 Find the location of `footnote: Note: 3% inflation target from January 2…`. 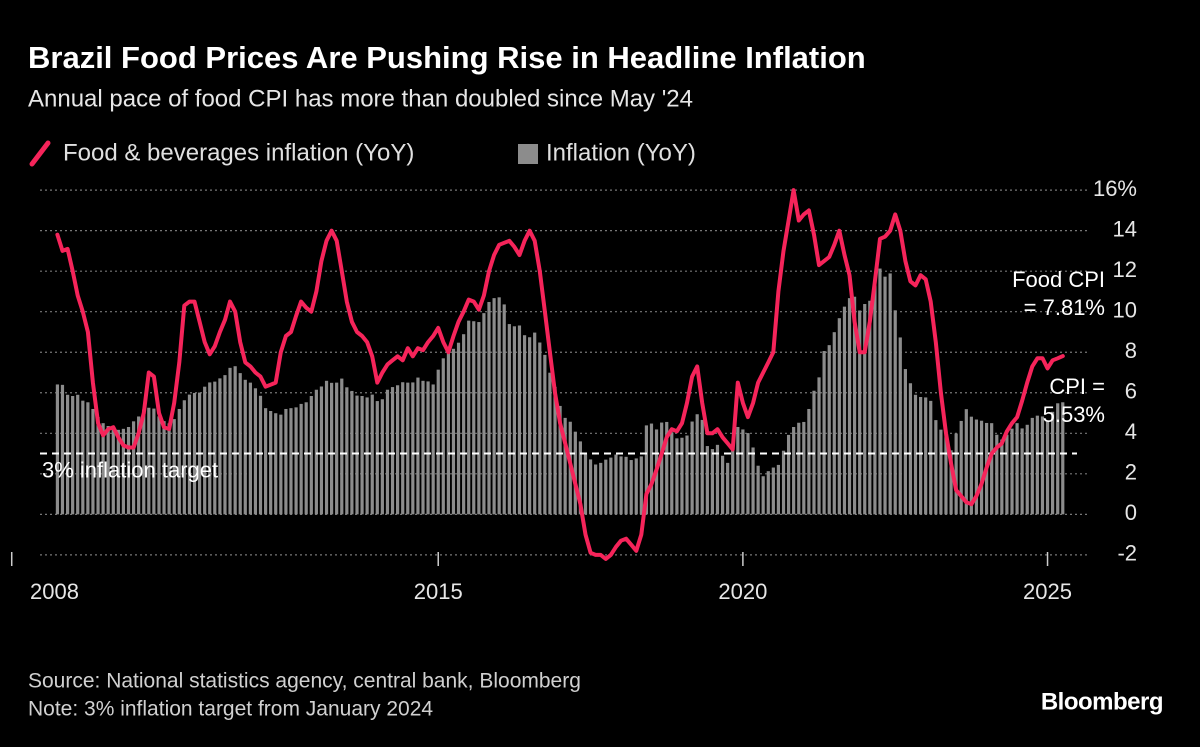

footnote: Note: 3% inflation target from January 2… is located at coordinates (230, 709).